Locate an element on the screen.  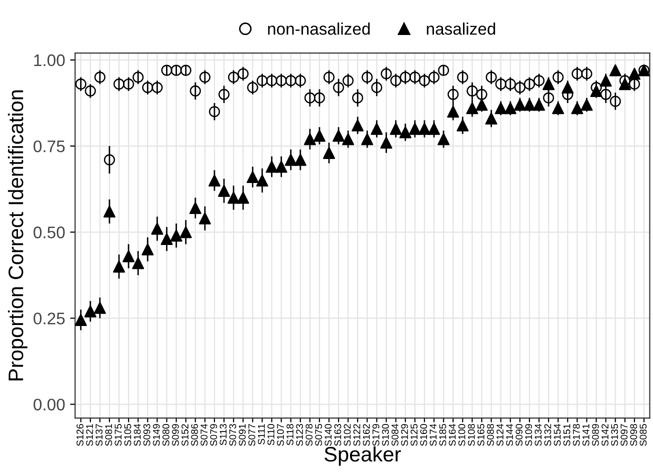
x-tick-label: S102 is located at coordinates (347, 435).